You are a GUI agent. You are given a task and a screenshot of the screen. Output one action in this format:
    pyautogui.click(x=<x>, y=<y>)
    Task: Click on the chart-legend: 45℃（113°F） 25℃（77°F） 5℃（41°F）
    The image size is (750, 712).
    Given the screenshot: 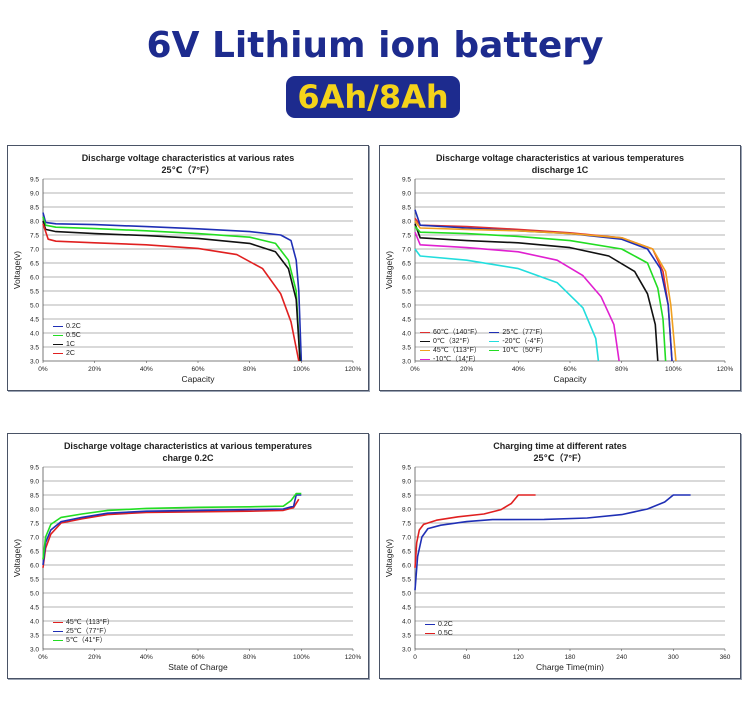 What is the action you would take?
    pyautogui.click(x=83, y=631)
    